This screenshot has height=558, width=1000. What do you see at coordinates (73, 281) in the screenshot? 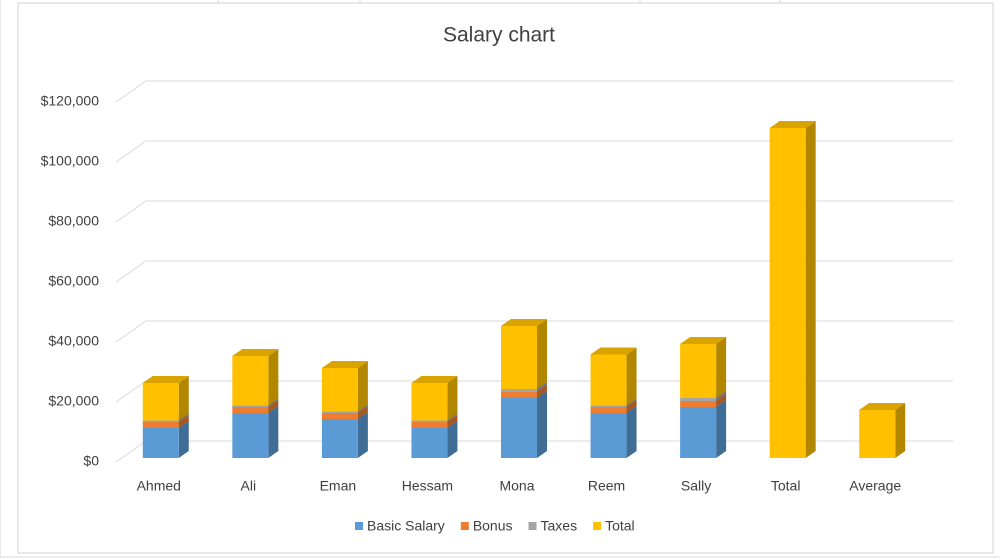
I see `y-tick-label: $60,000` at bounding box center [73, 281].